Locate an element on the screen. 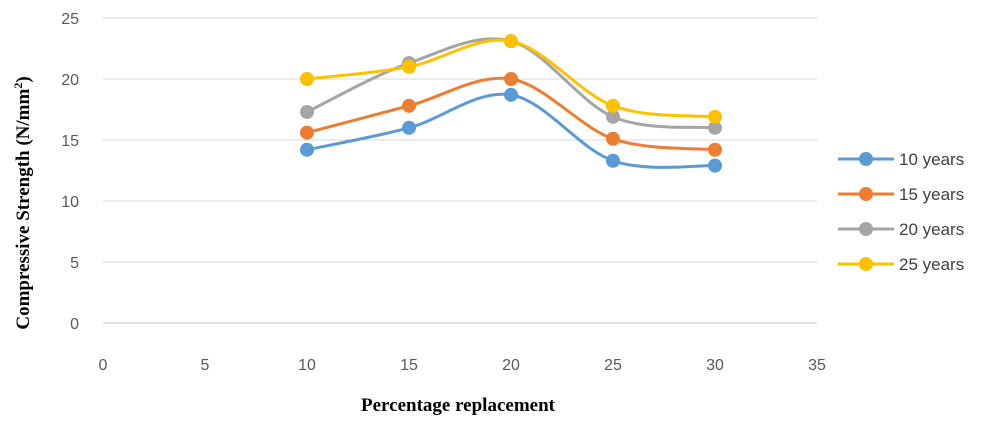 The image size is (984, 428). y-axis-title-close: ) is located at coordinates (23, 79).